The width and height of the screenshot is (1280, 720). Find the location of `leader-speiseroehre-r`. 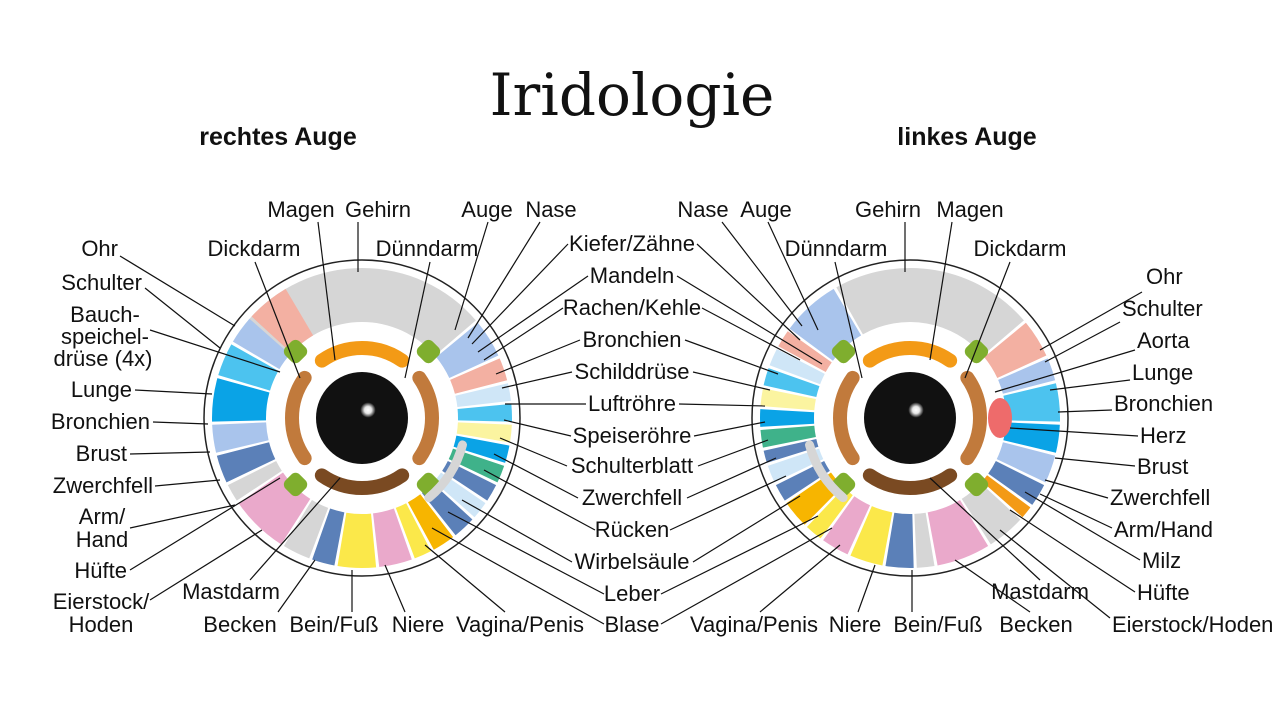

leader-speiseroehre-r is located at coordinates (537, 428).